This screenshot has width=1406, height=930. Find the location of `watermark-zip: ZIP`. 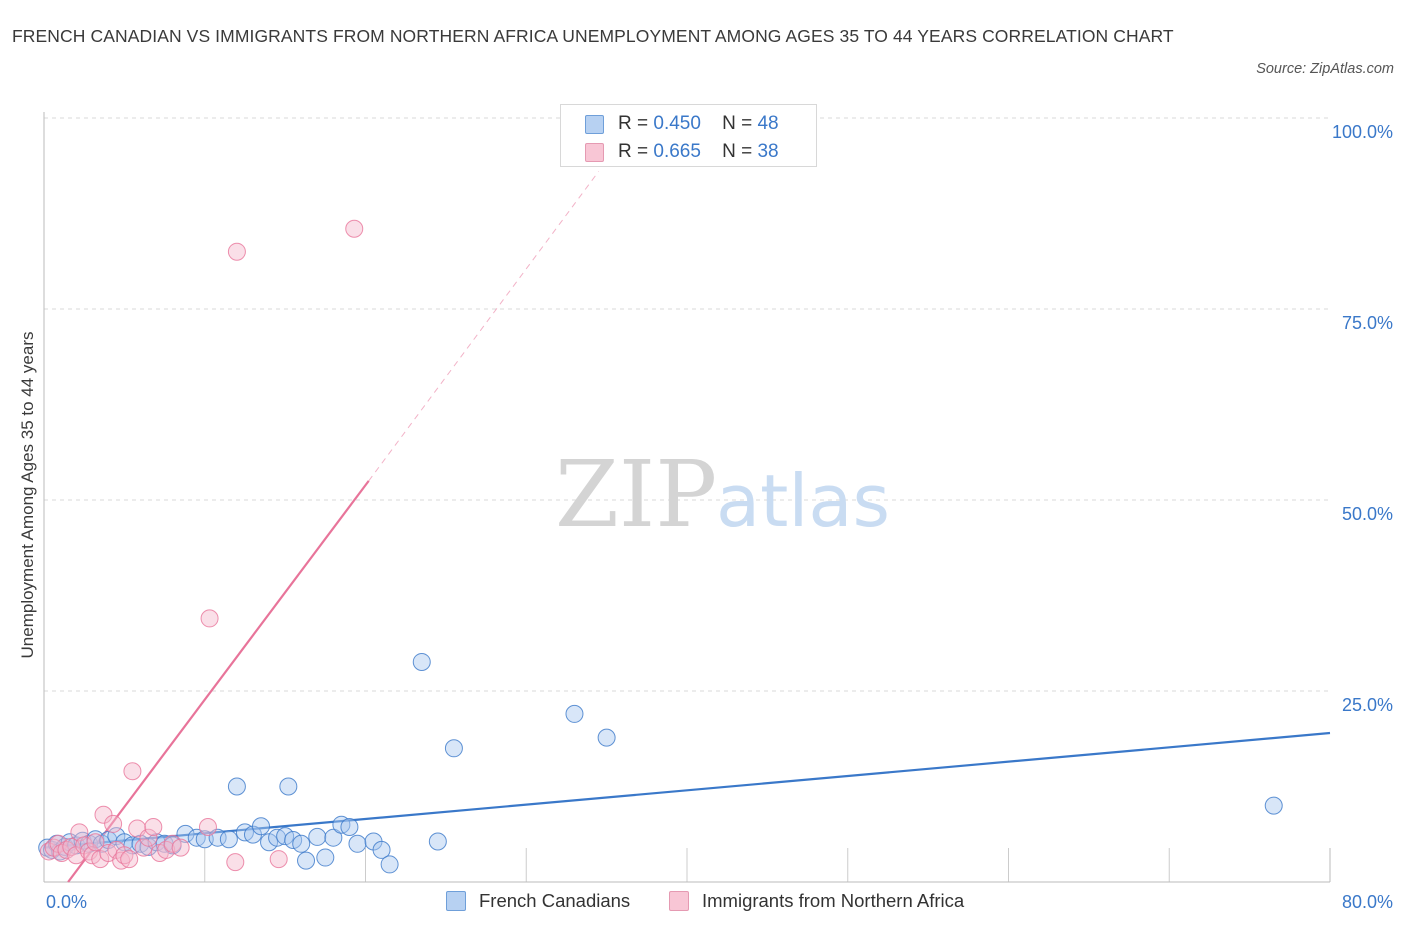

watermark-zip: ZIP is located at coordinates (636, 494).